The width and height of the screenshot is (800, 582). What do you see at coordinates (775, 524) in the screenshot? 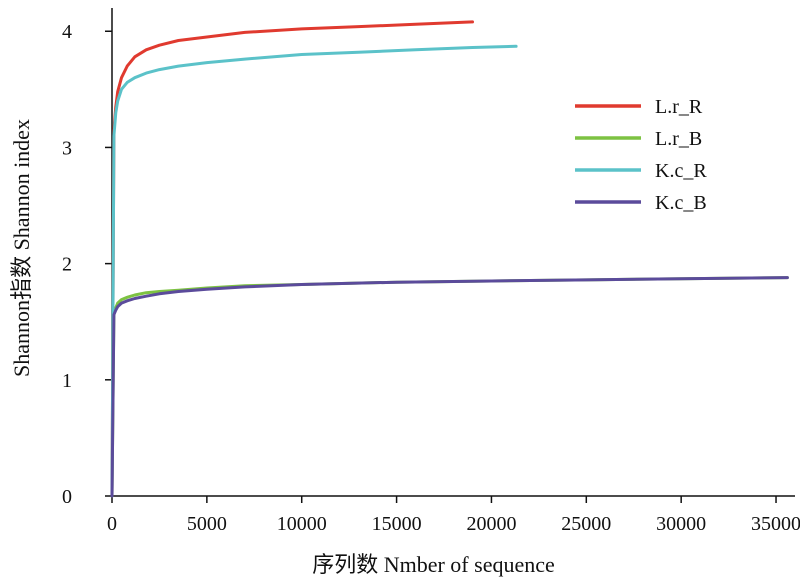
I see `x-tick-label: 35000` at bounding box center [775, 524].